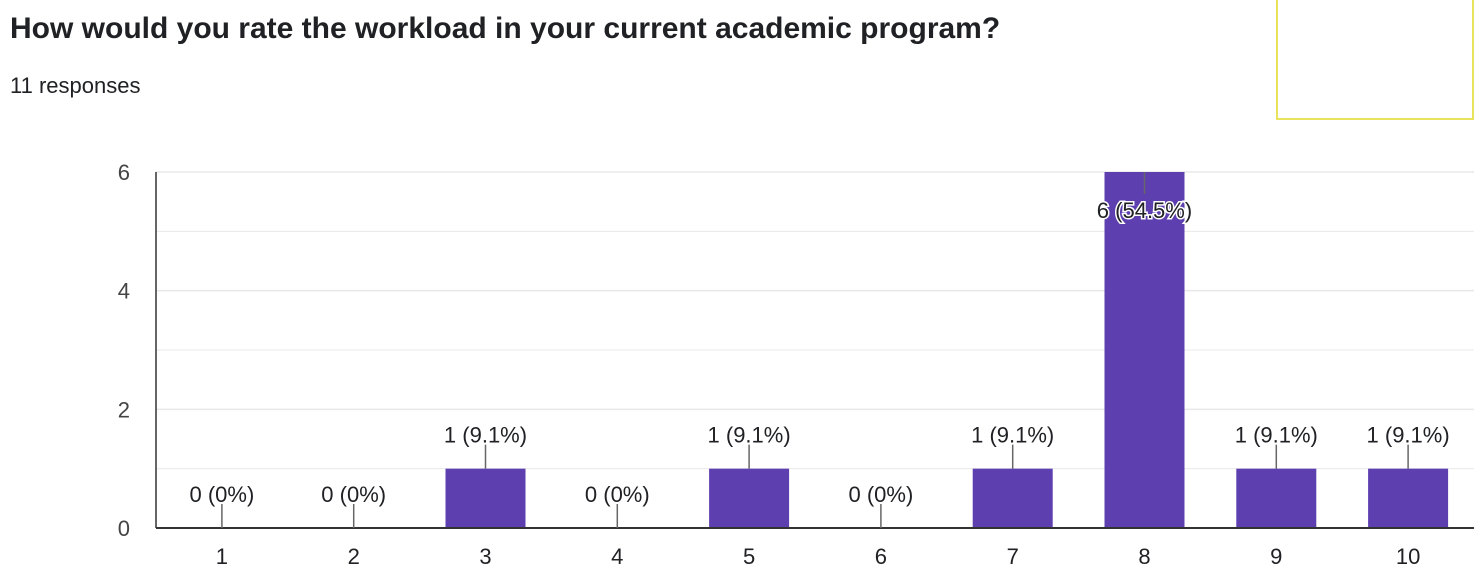 The height and width of the screenshot is (584, 1484). What do you see at coordinates (1408, 556) in the screenshot?
I see `x-tick-label: 10` at bounding box center [1408, 556].